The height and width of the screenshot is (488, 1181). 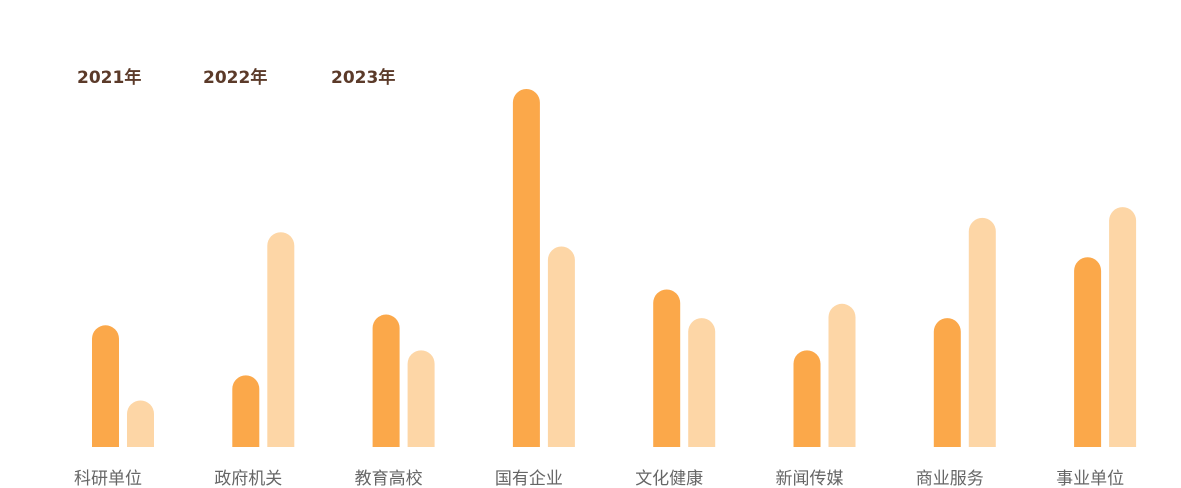 What do you see at coordinates (950, 478) in the screenshot?
I see `x-tick-label: 商业服务` at bounding box center [950, 478].